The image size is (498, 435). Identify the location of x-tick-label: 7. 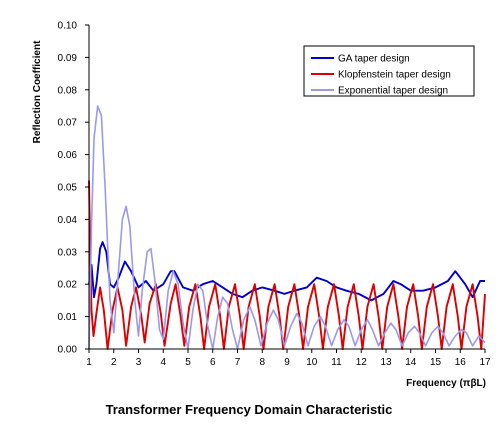
(238, 362).